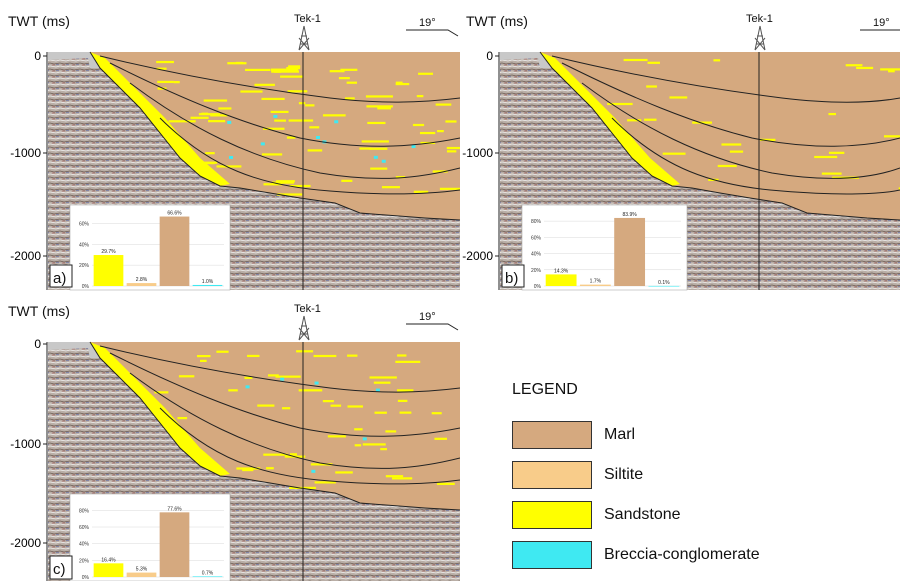 The image size is (900, 581). I want to click on facies-percent-chart: 0% 20% 40% 60% 29.7% 2.8% 66.6% 1.0%, so click(150, 247).